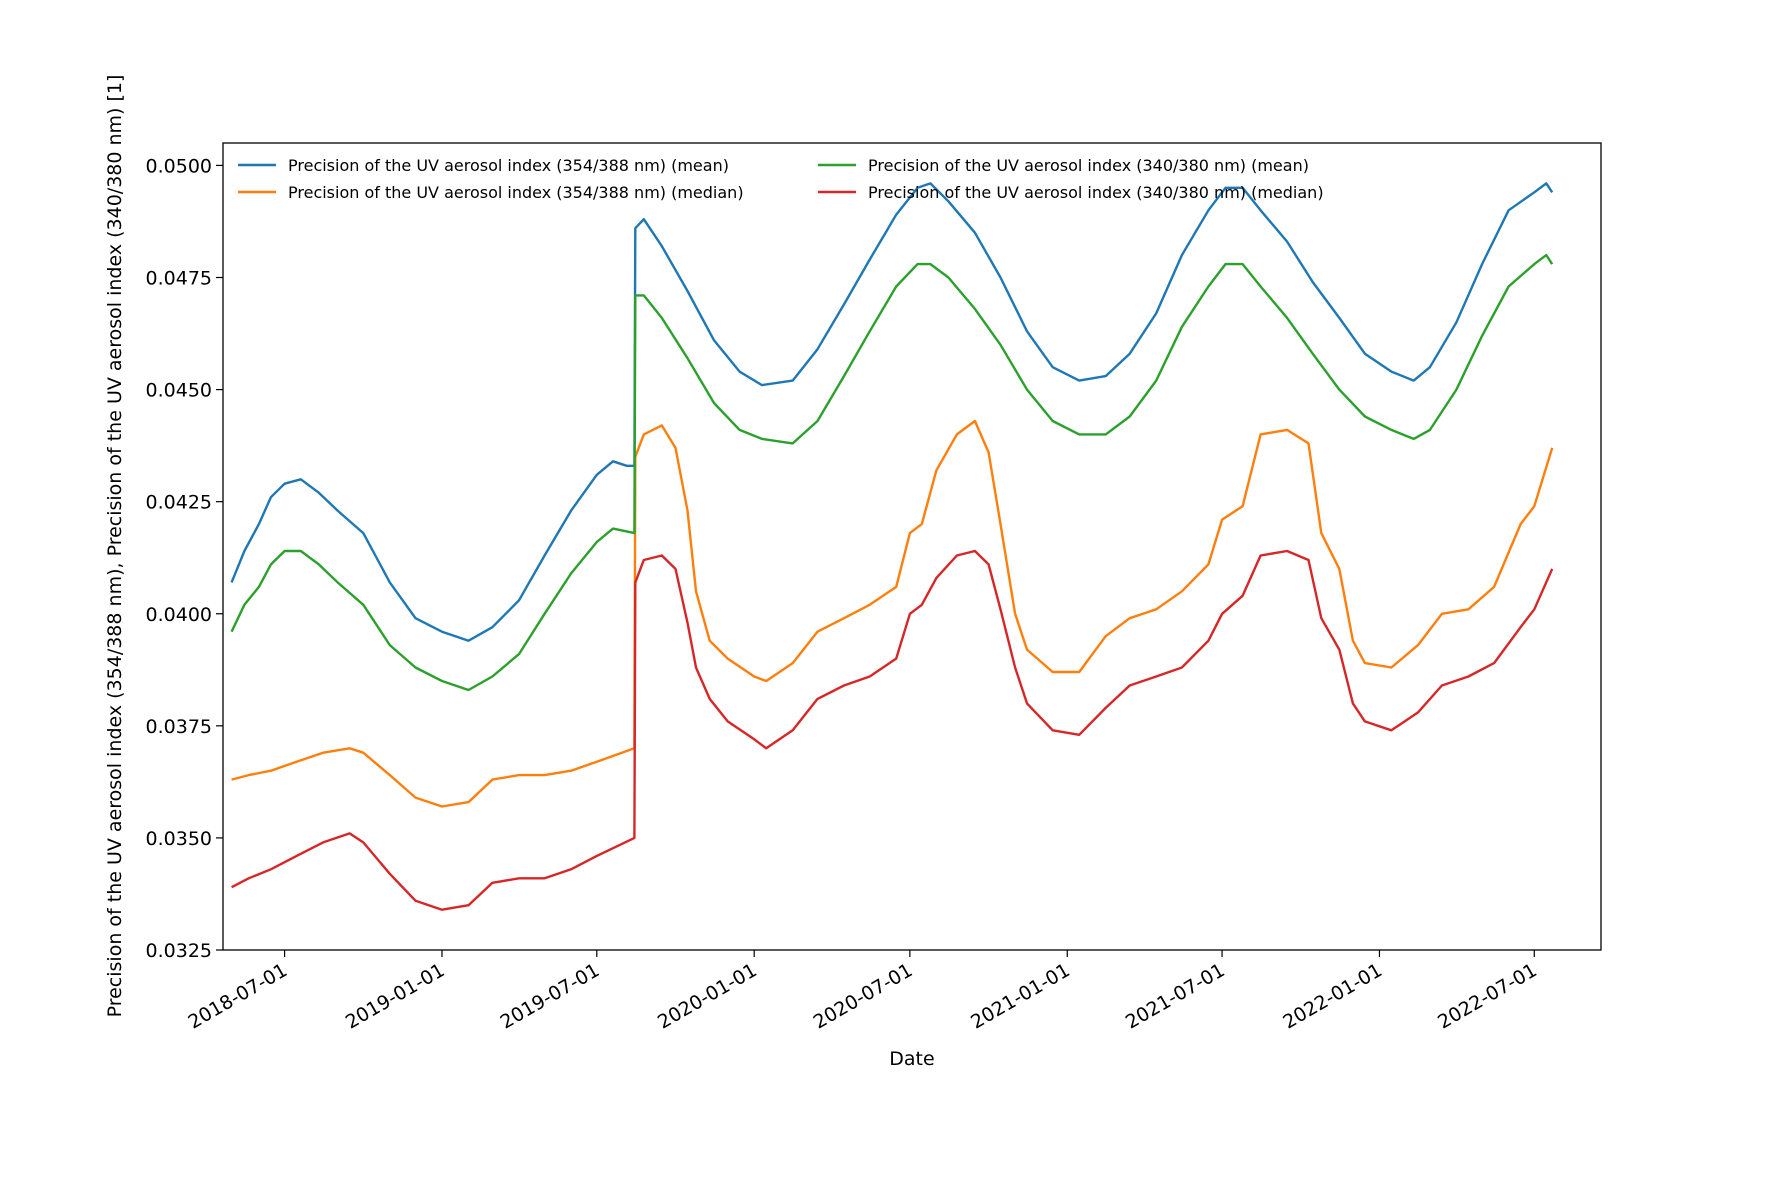 This screenshot has height=1181, width=1771. What do you see at coordinates (179, 951) in the screenshot?
I see `y-tick-label: 0.0325` at bounding box center [179, 951].